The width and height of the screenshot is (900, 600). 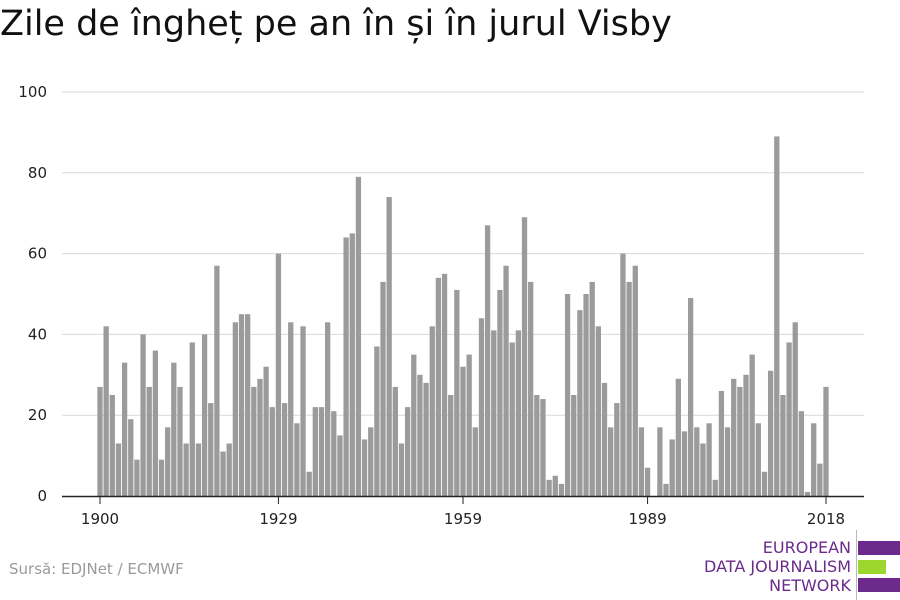 I want to click on bar-1994, so click(x=678, y=437).